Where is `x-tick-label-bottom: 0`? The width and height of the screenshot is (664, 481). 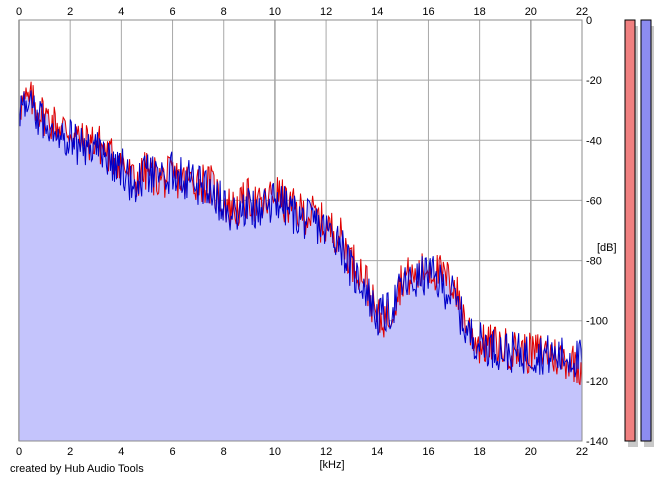
x-tick-label-bottom: 0 is located at coordinates (19, 452).